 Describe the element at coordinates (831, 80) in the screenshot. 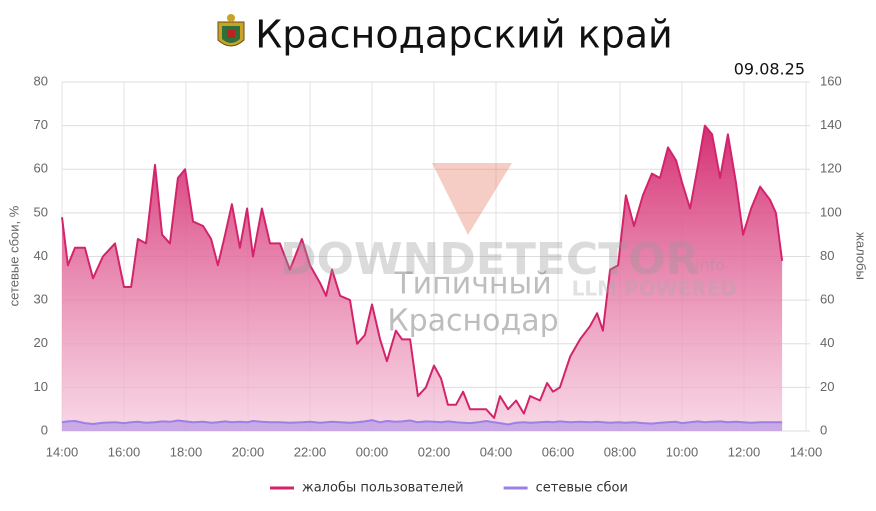

I see `y2-tick-label: 160` at that location.